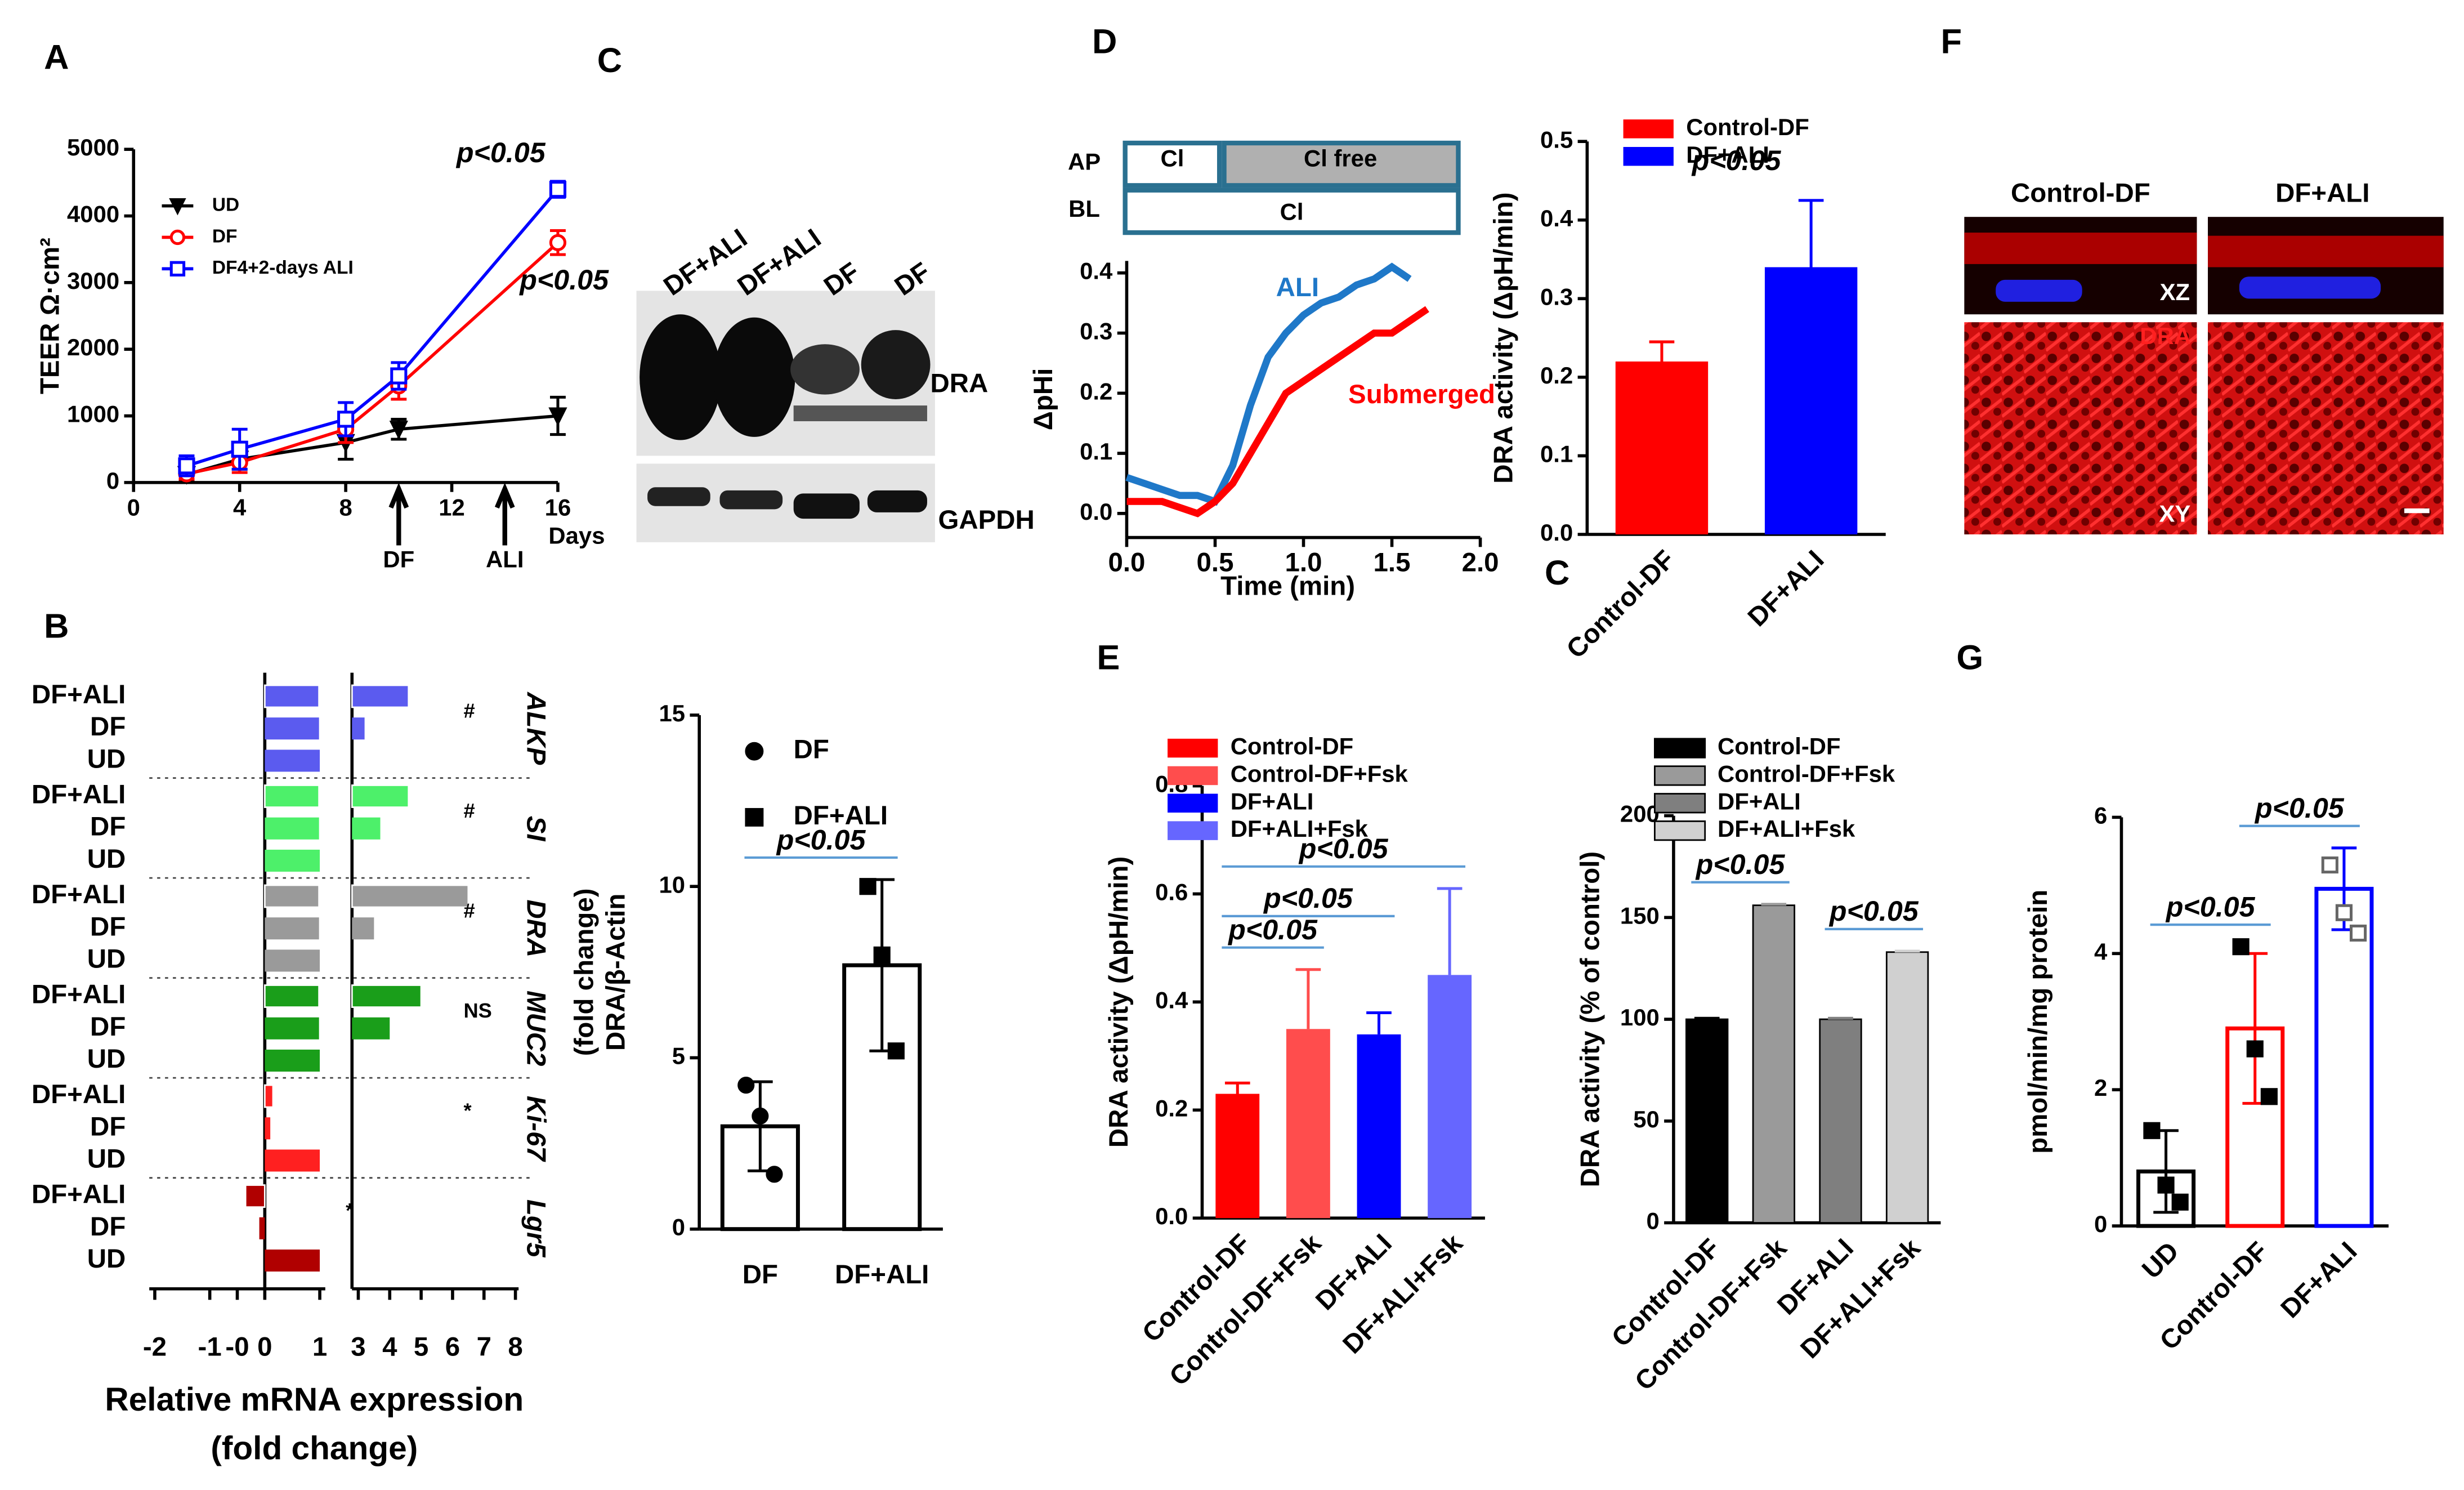  I want to click on y-axis-label: (fold change), so click(585, 972).